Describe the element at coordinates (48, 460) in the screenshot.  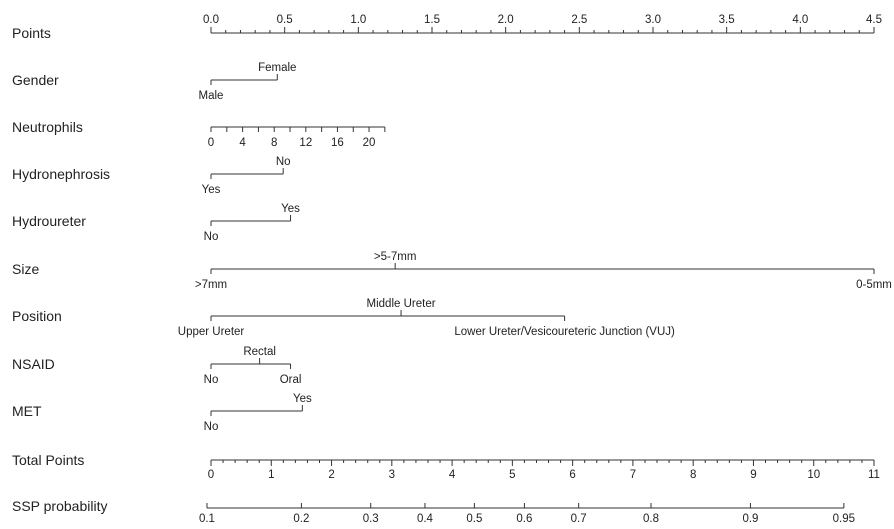
I see `row-label-total_points: Total Points` at that location.